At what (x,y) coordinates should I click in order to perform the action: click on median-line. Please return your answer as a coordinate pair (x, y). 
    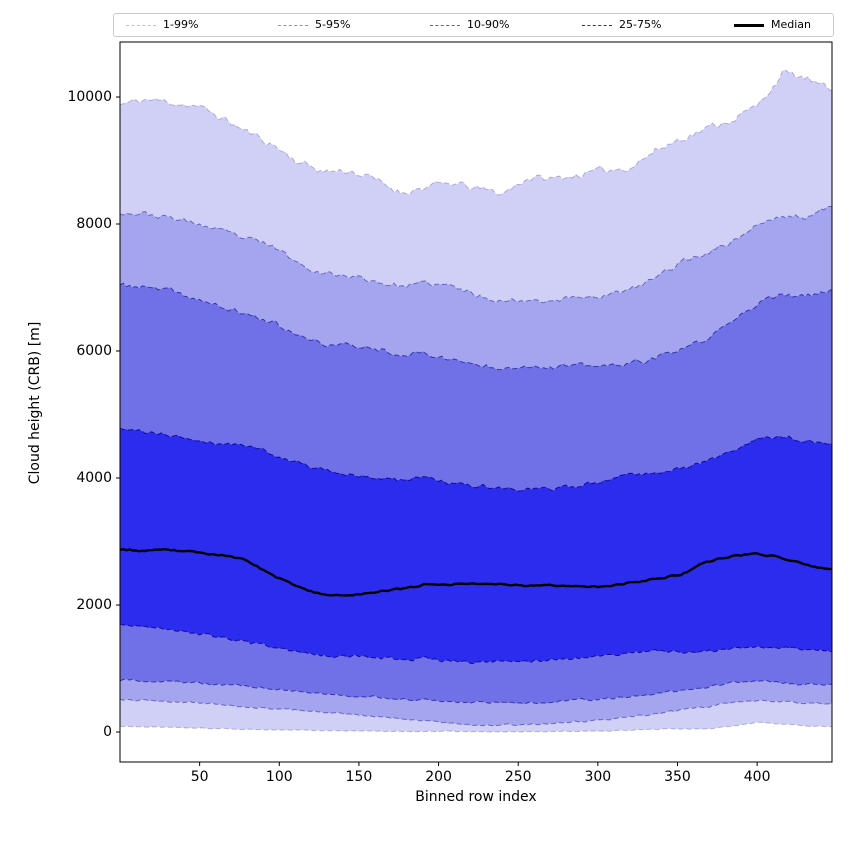
    Looking at the image, I should click on (476, 572).